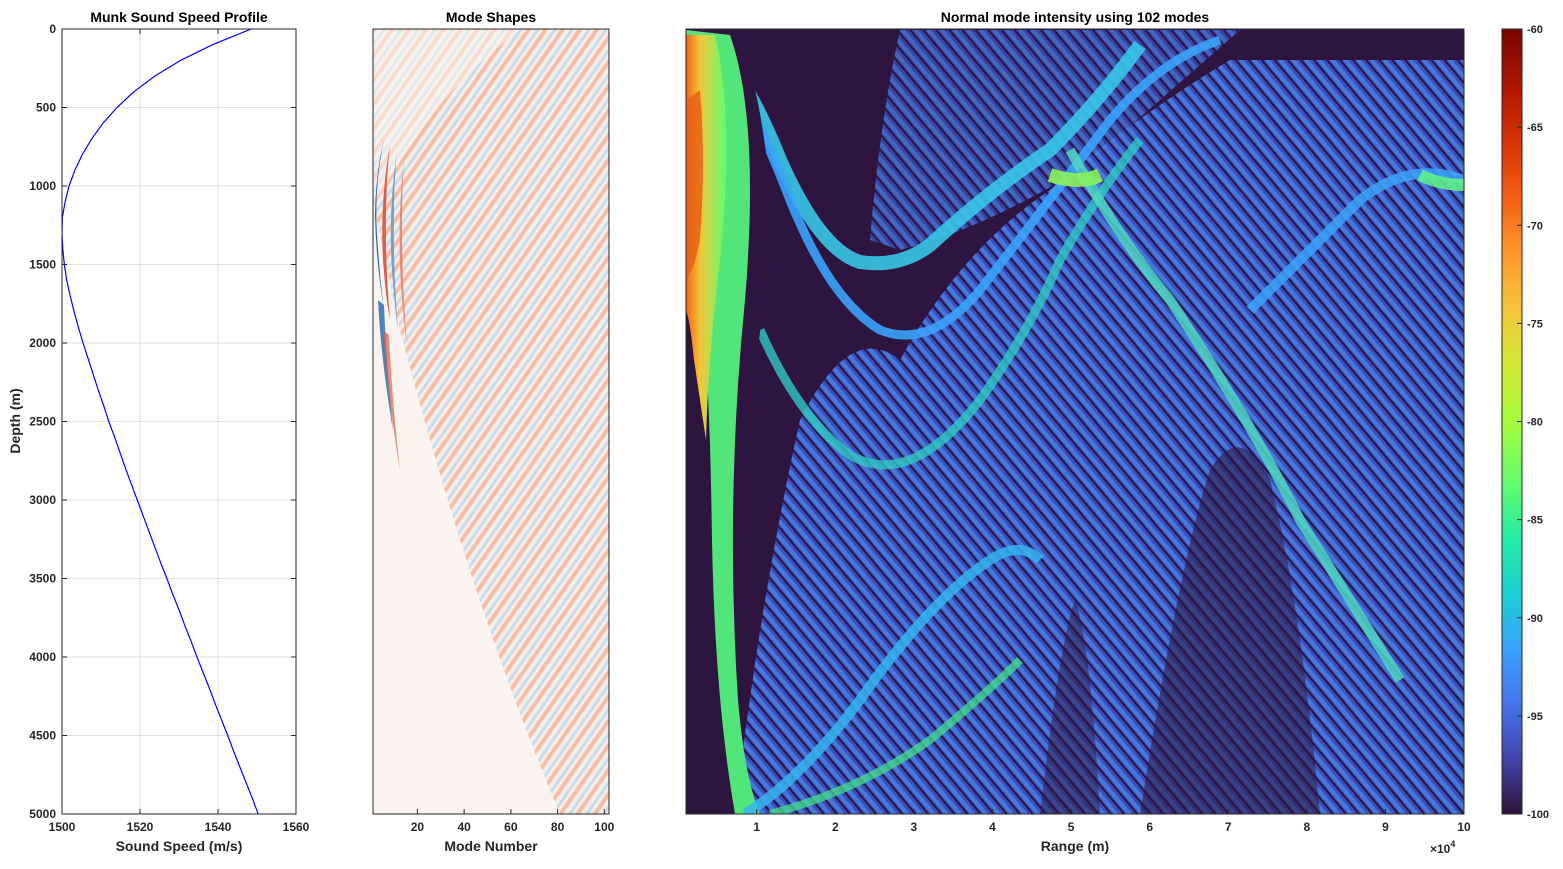 The height and width of the screenshot is (869, 1563). What do you see at coordinates (1535, 717) in the screenshot?
I see `colorbar-tick-label: -95` at bounding box center [1535, 717].